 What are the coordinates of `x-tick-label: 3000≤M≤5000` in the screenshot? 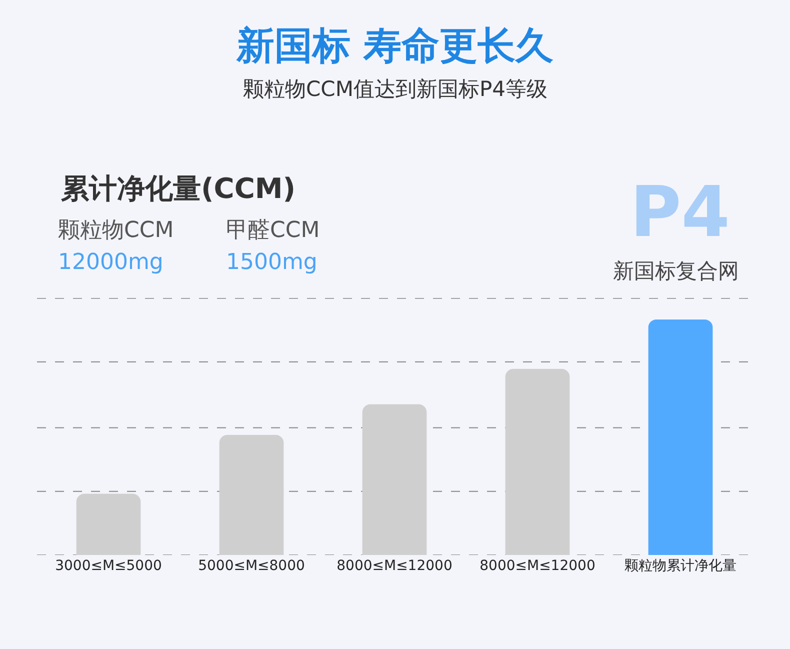 It's located at (108, 566).